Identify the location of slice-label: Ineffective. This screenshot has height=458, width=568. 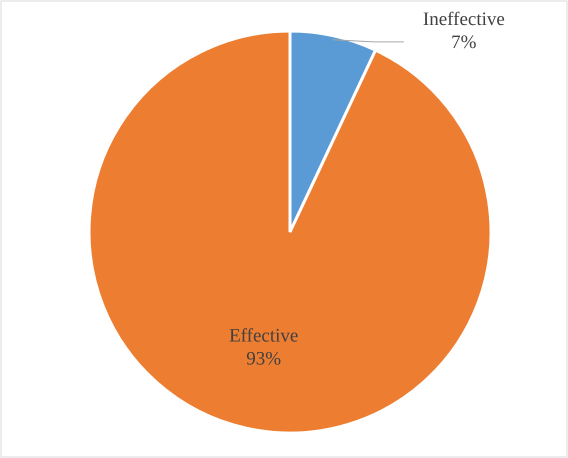
(463, 19).